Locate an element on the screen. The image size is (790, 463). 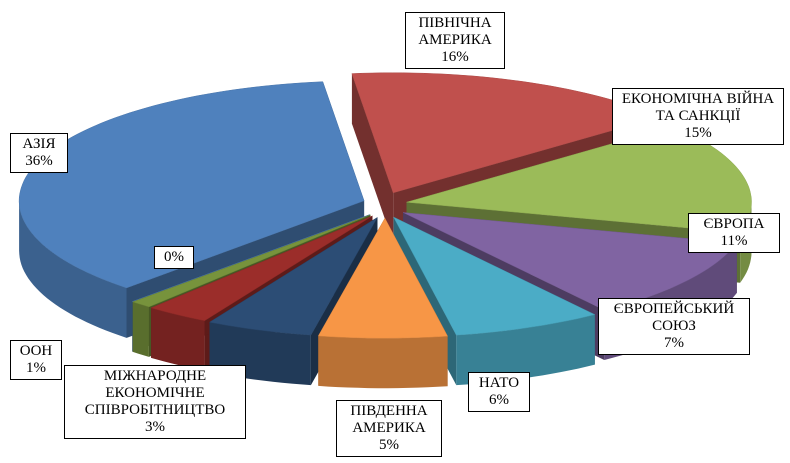
data-label: ПІВНІЧНА АМЕРИКА 16% is located at coordinates (455, 40).